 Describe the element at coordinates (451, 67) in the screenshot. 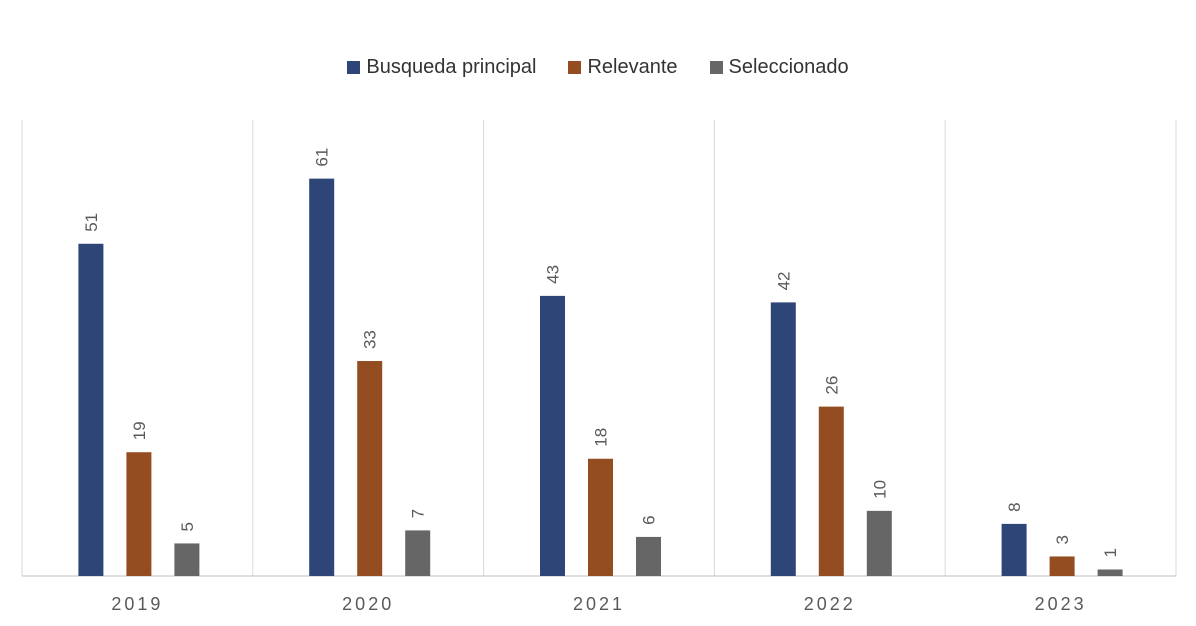

I see `legend-label: Busqueda principal` at that location.